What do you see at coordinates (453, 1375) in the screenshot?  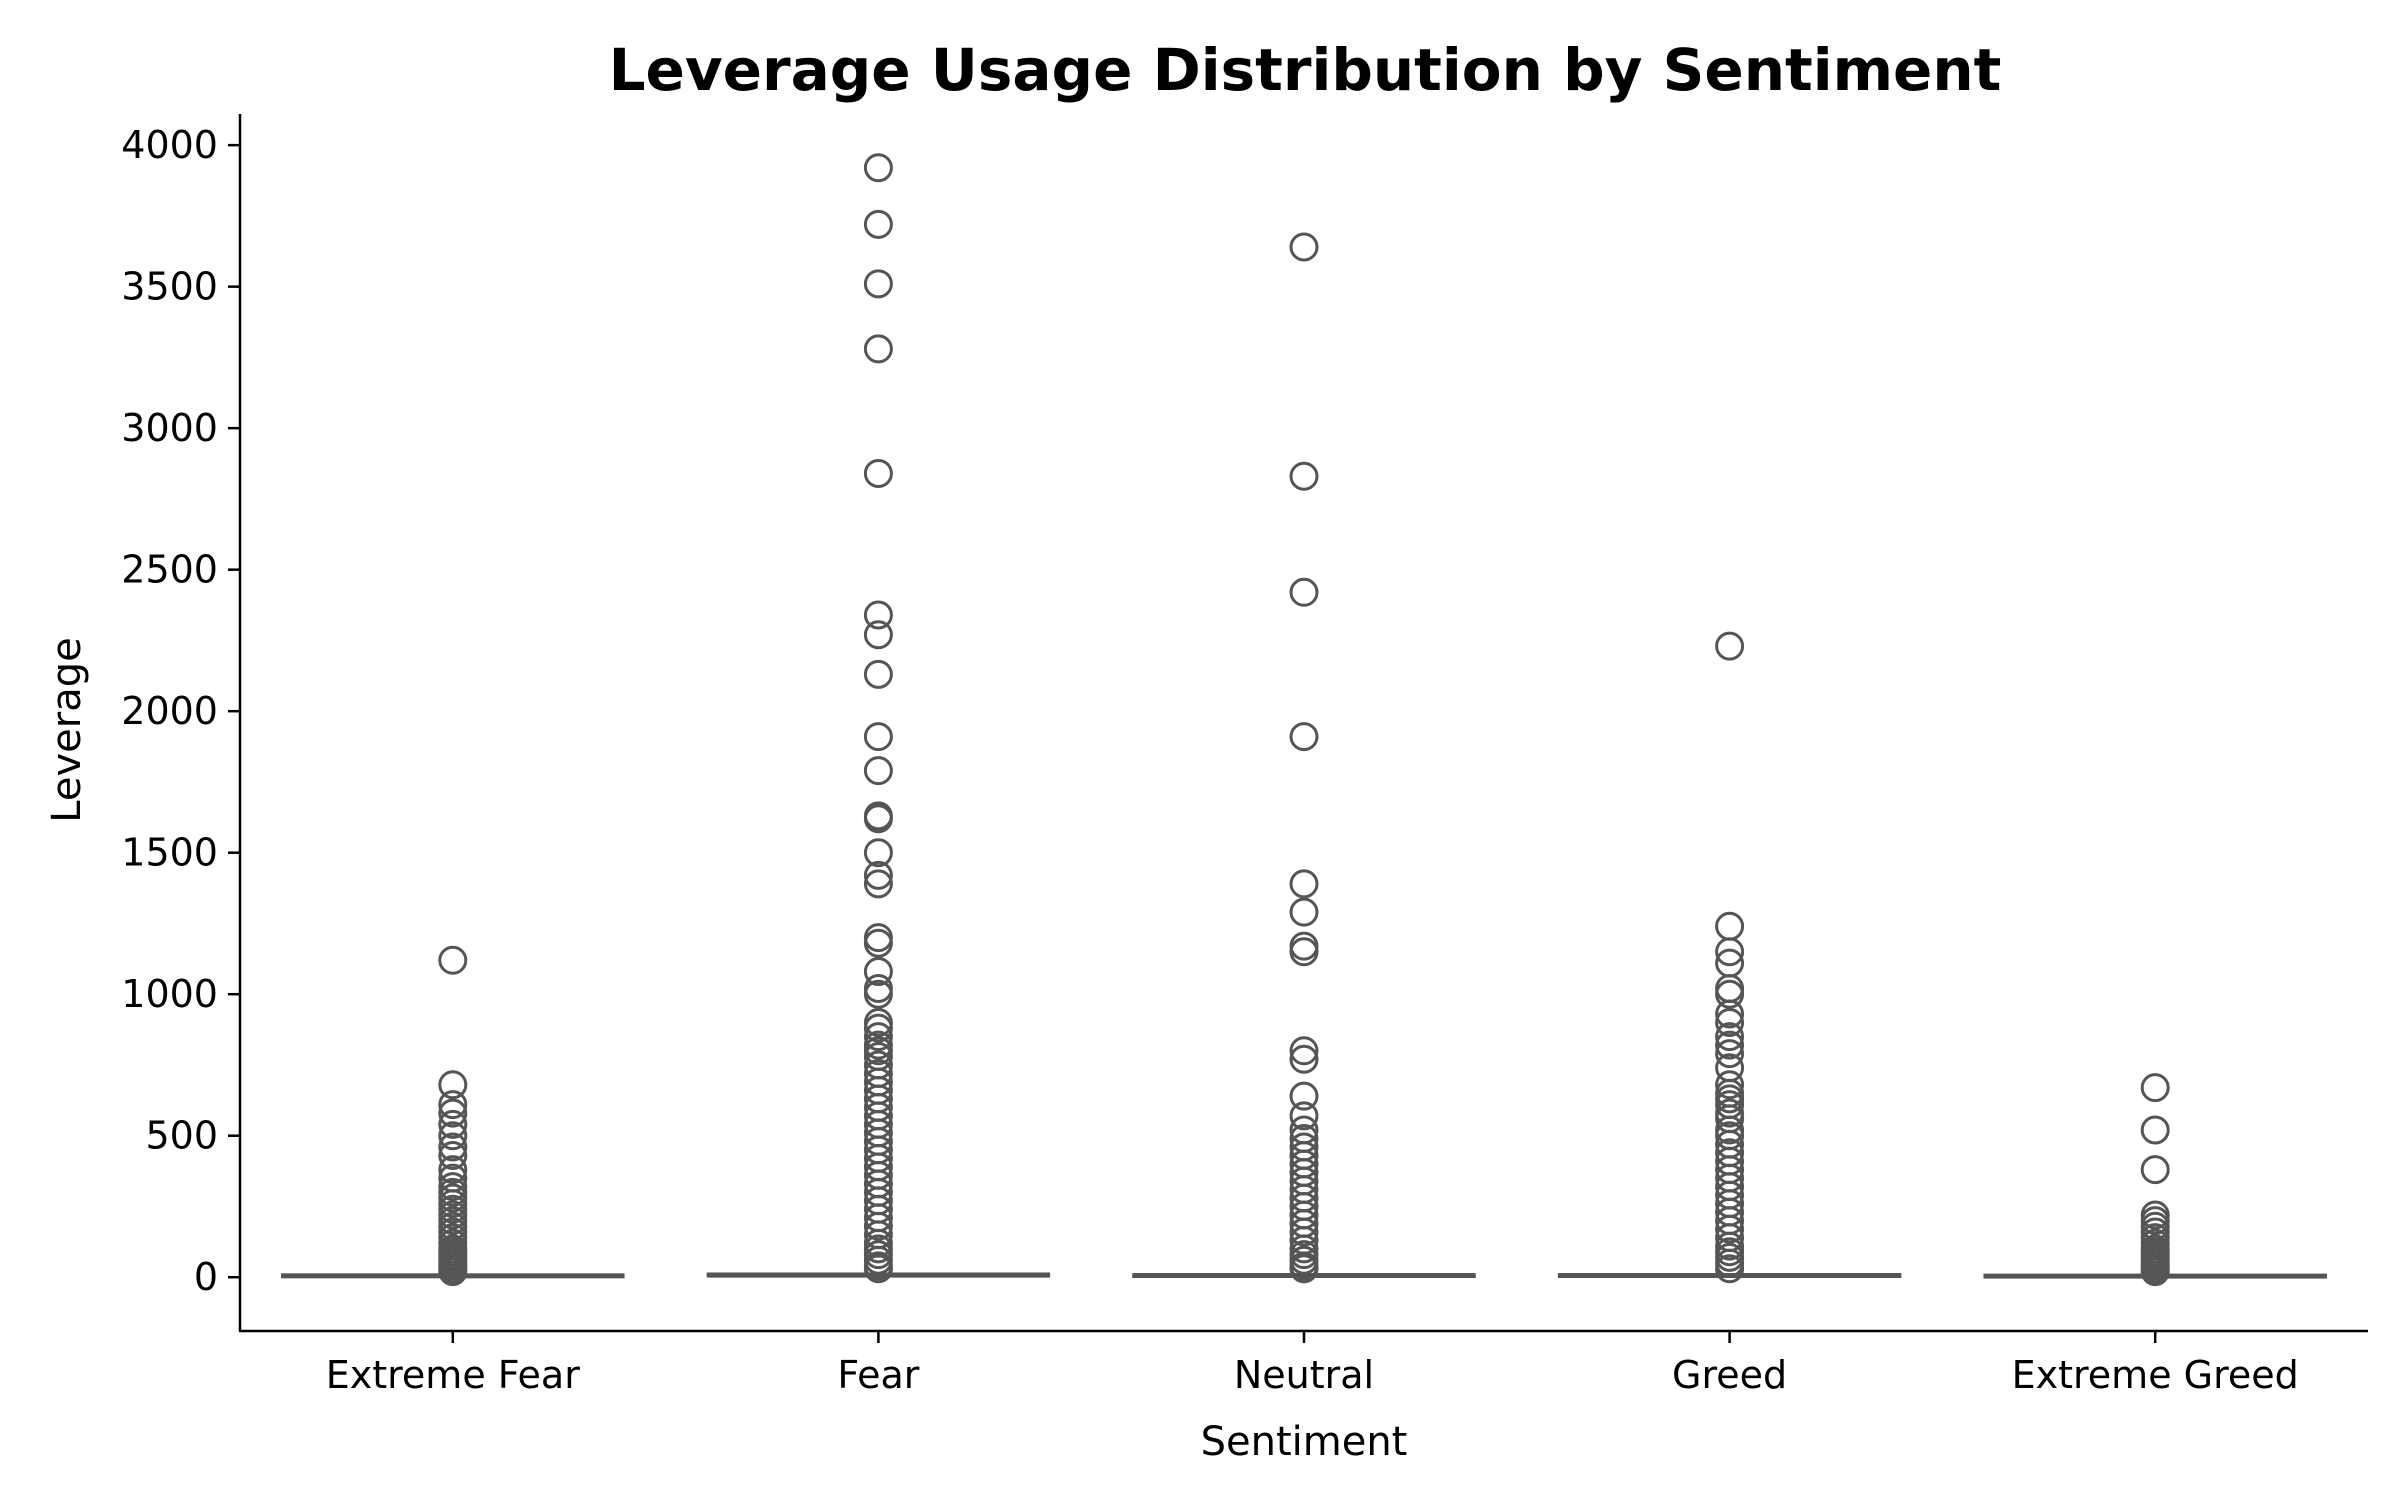 I see `x-tick-label-extreme-fear: Extreme Fear` at bounding box center [453, 1375].